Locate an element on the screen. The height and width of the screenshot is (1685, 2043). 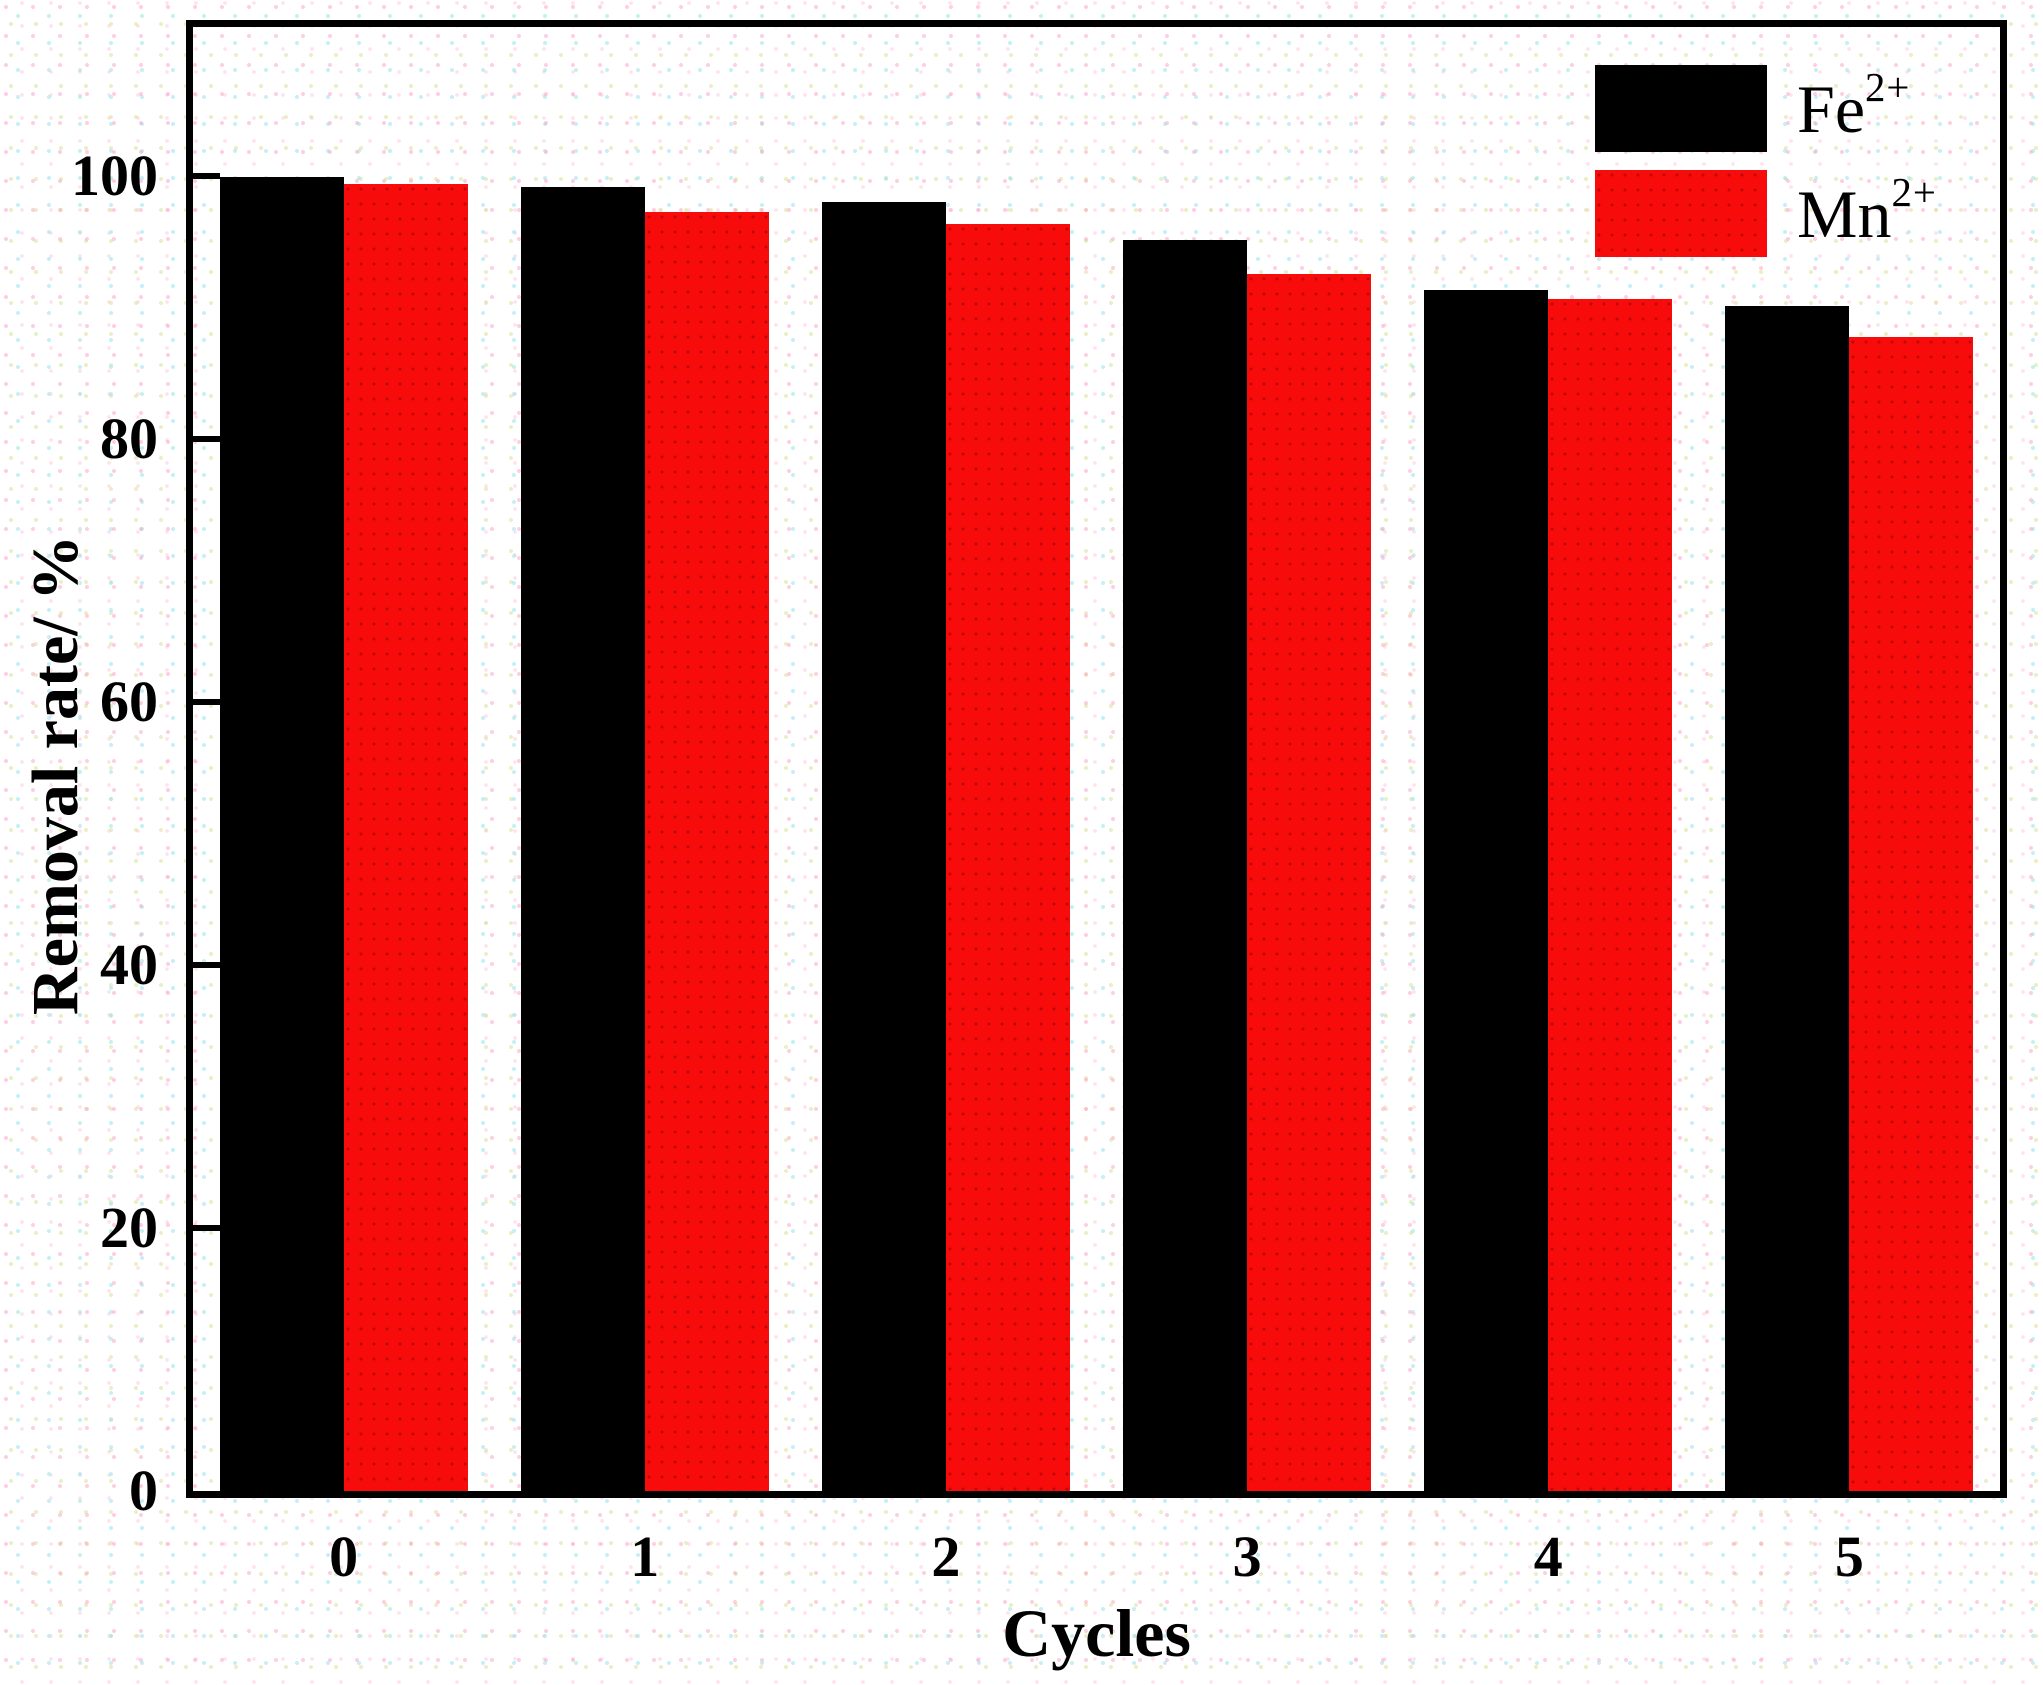
legend-swatch-fe is located at coordinates (1681, 108).